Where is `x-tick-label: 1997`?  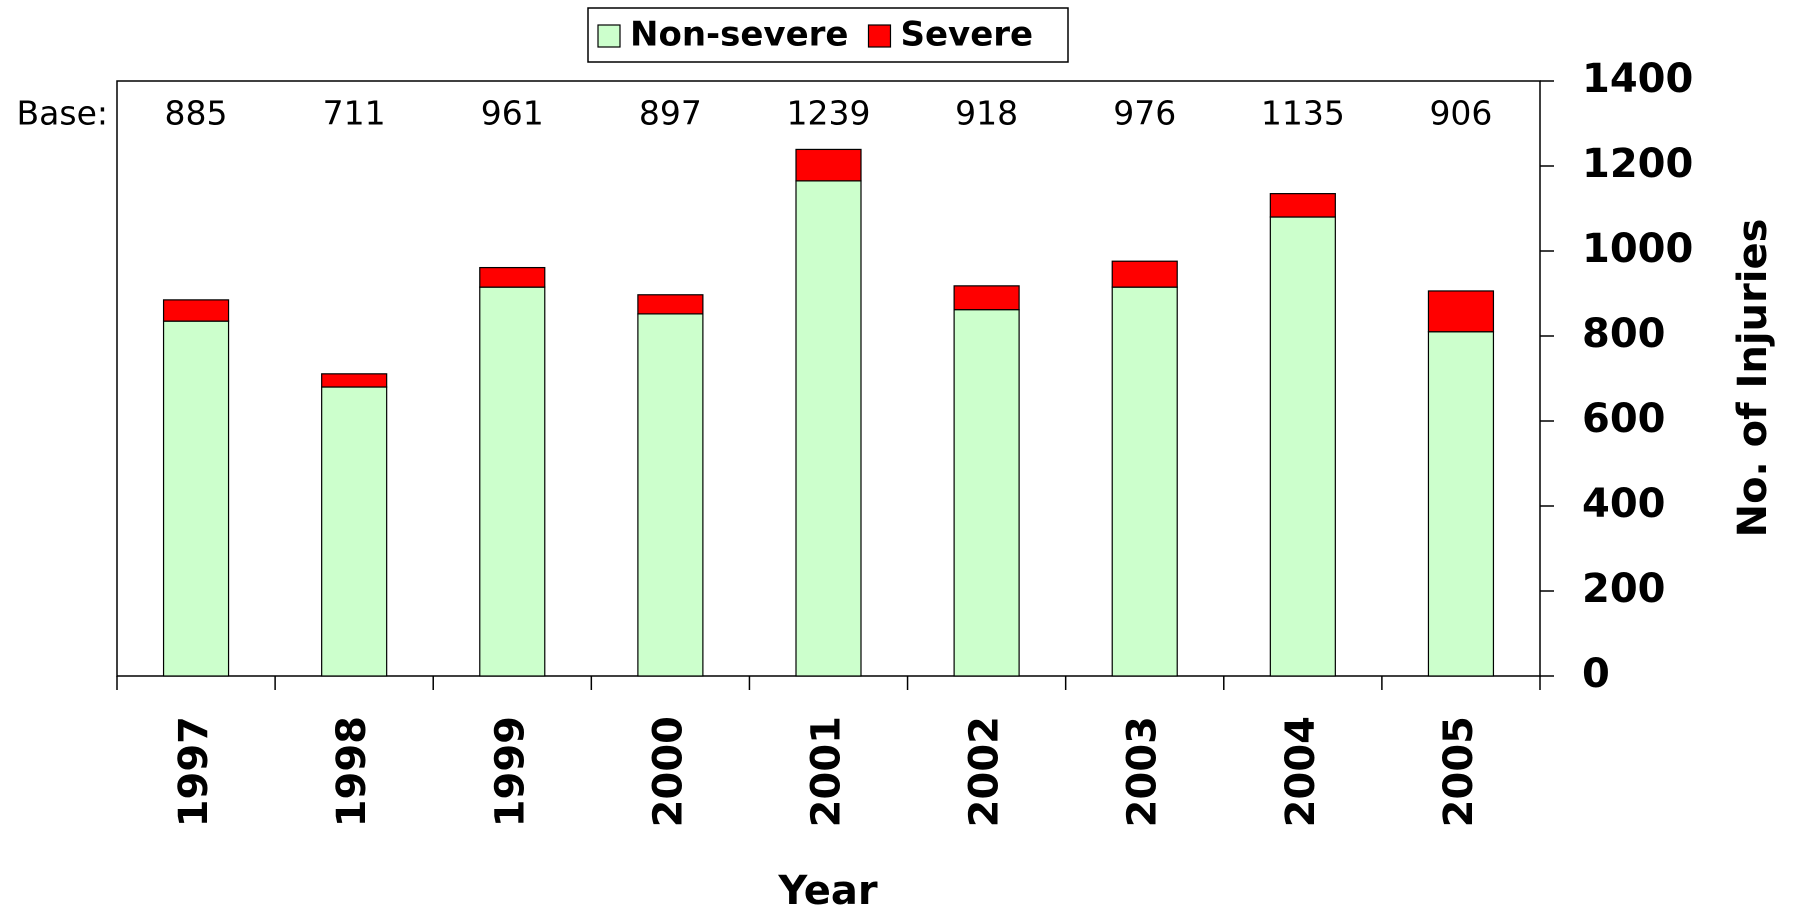 x-tick-label: 1997 is located at coordinates (194, 771).